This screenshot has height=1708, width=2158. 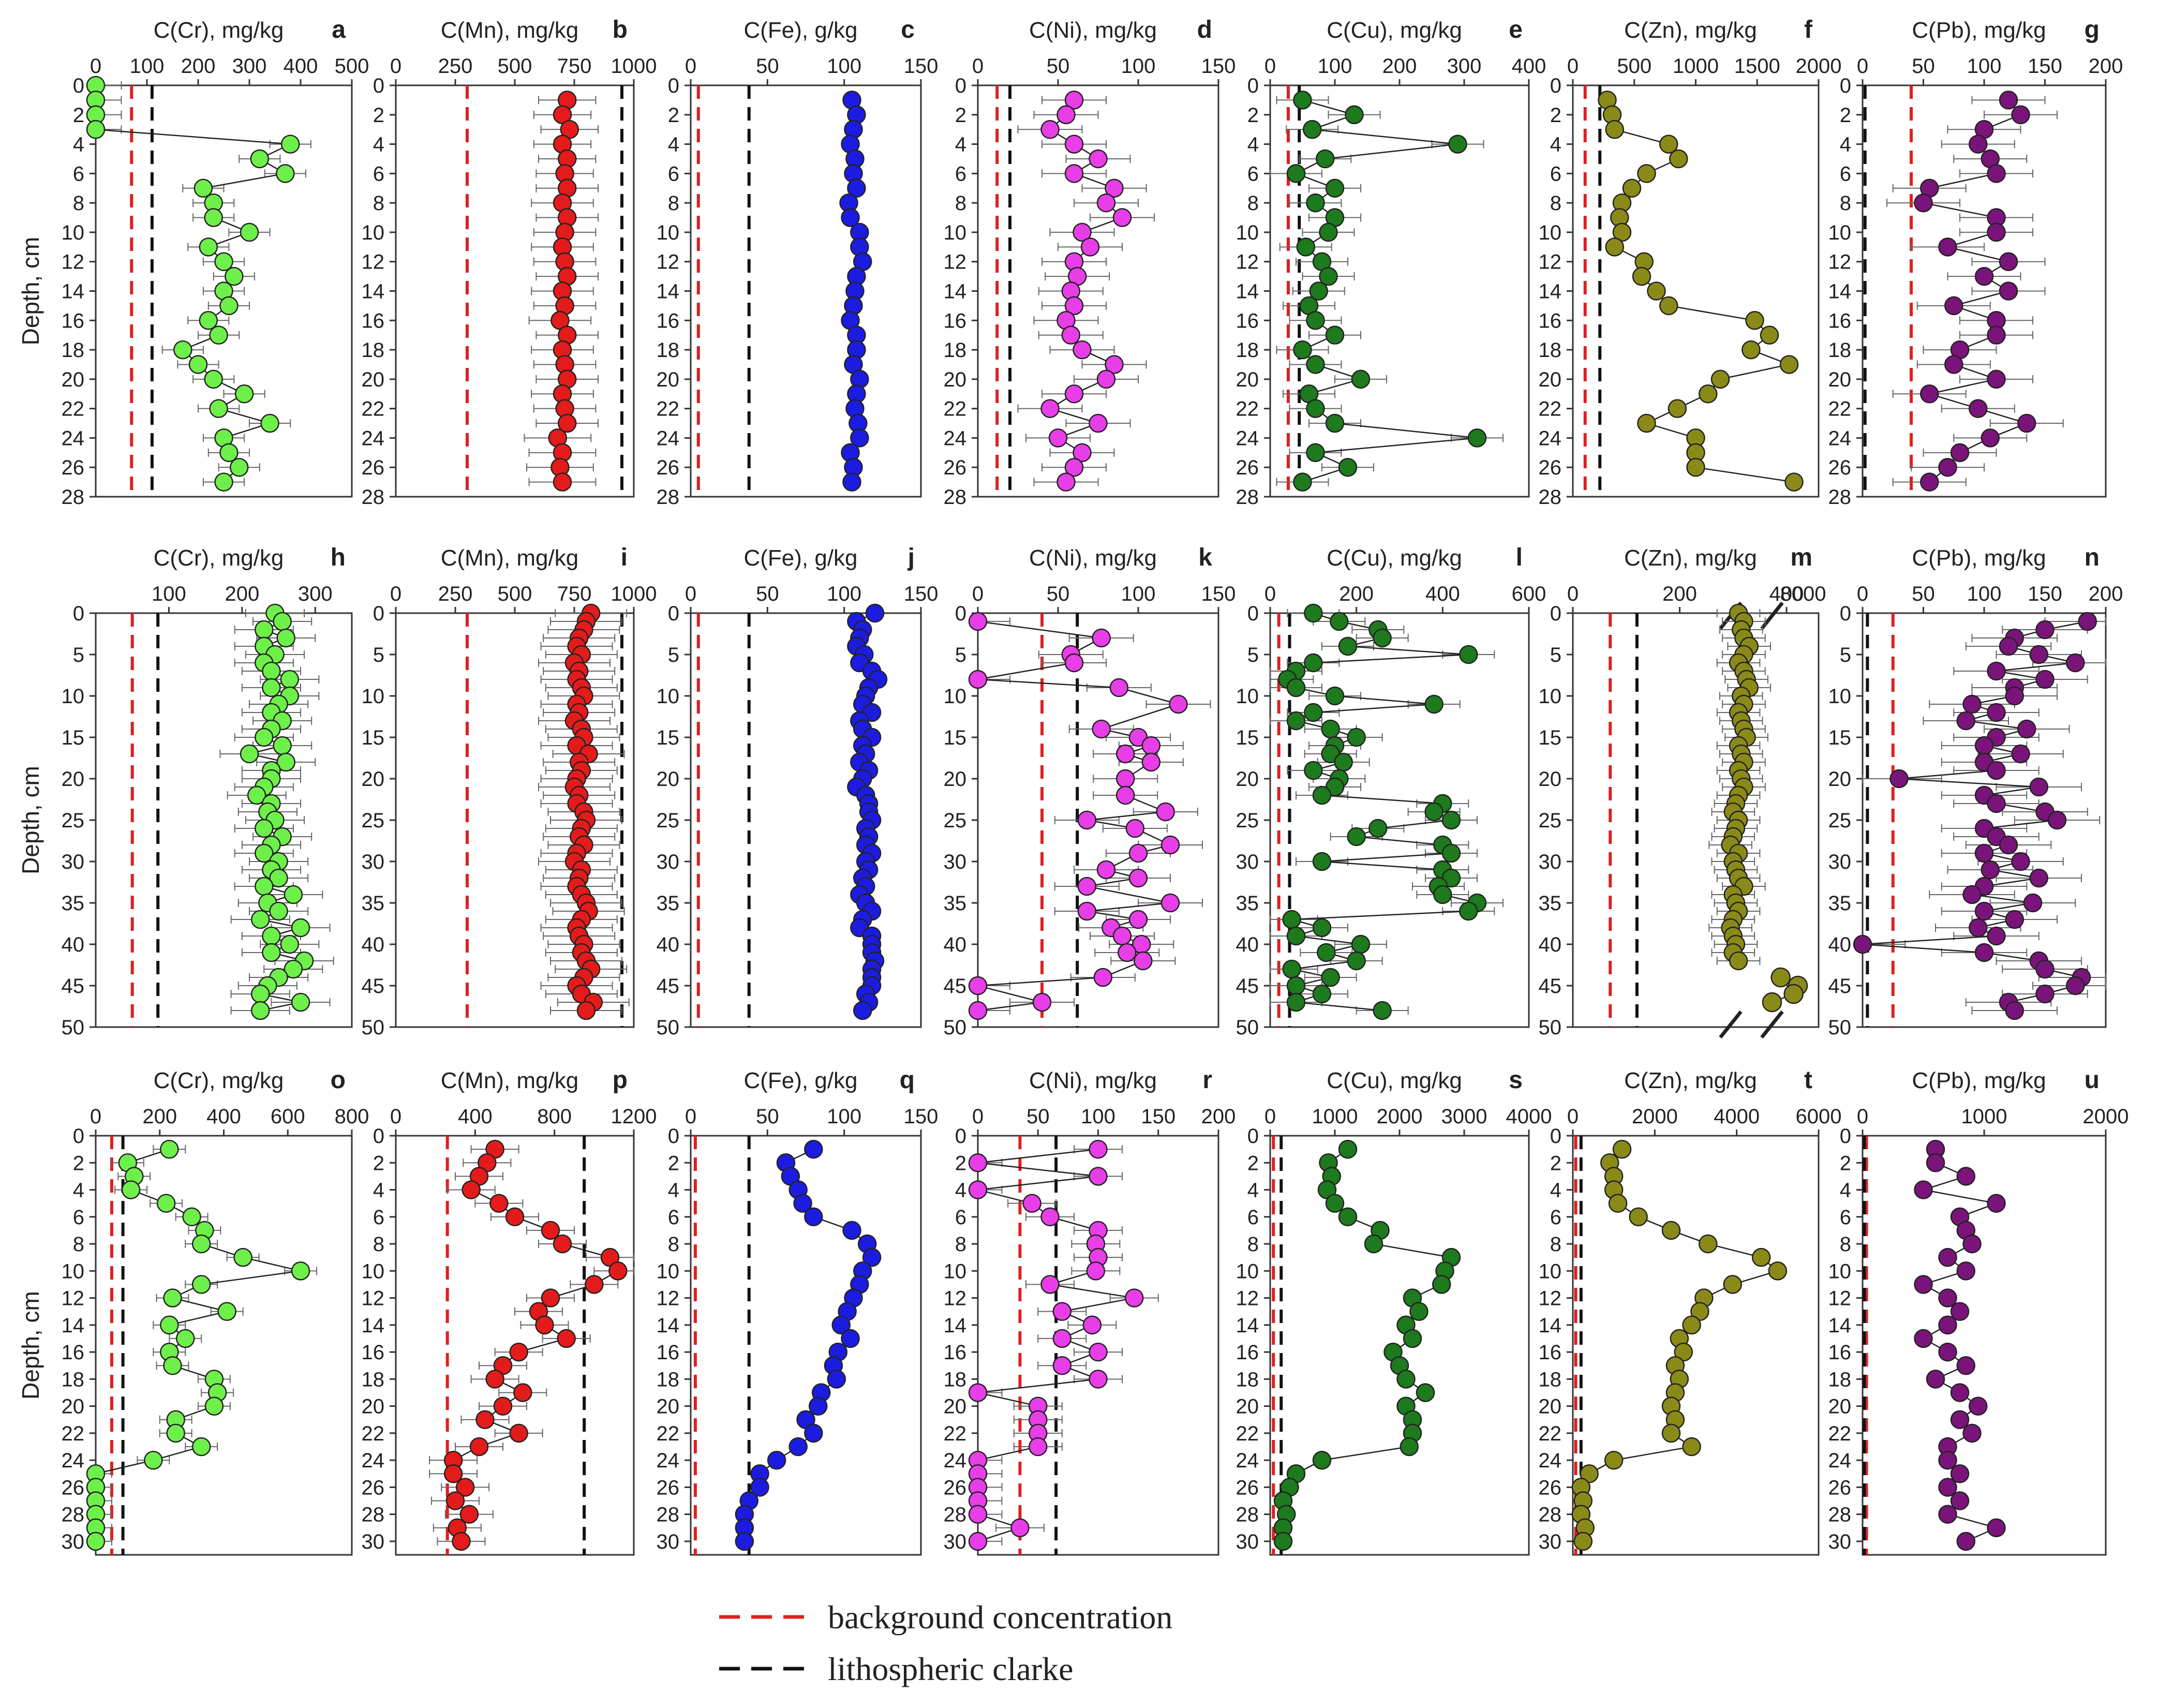 I want to click on x-tick-label: 2000, so click(x=1655, y=1116).